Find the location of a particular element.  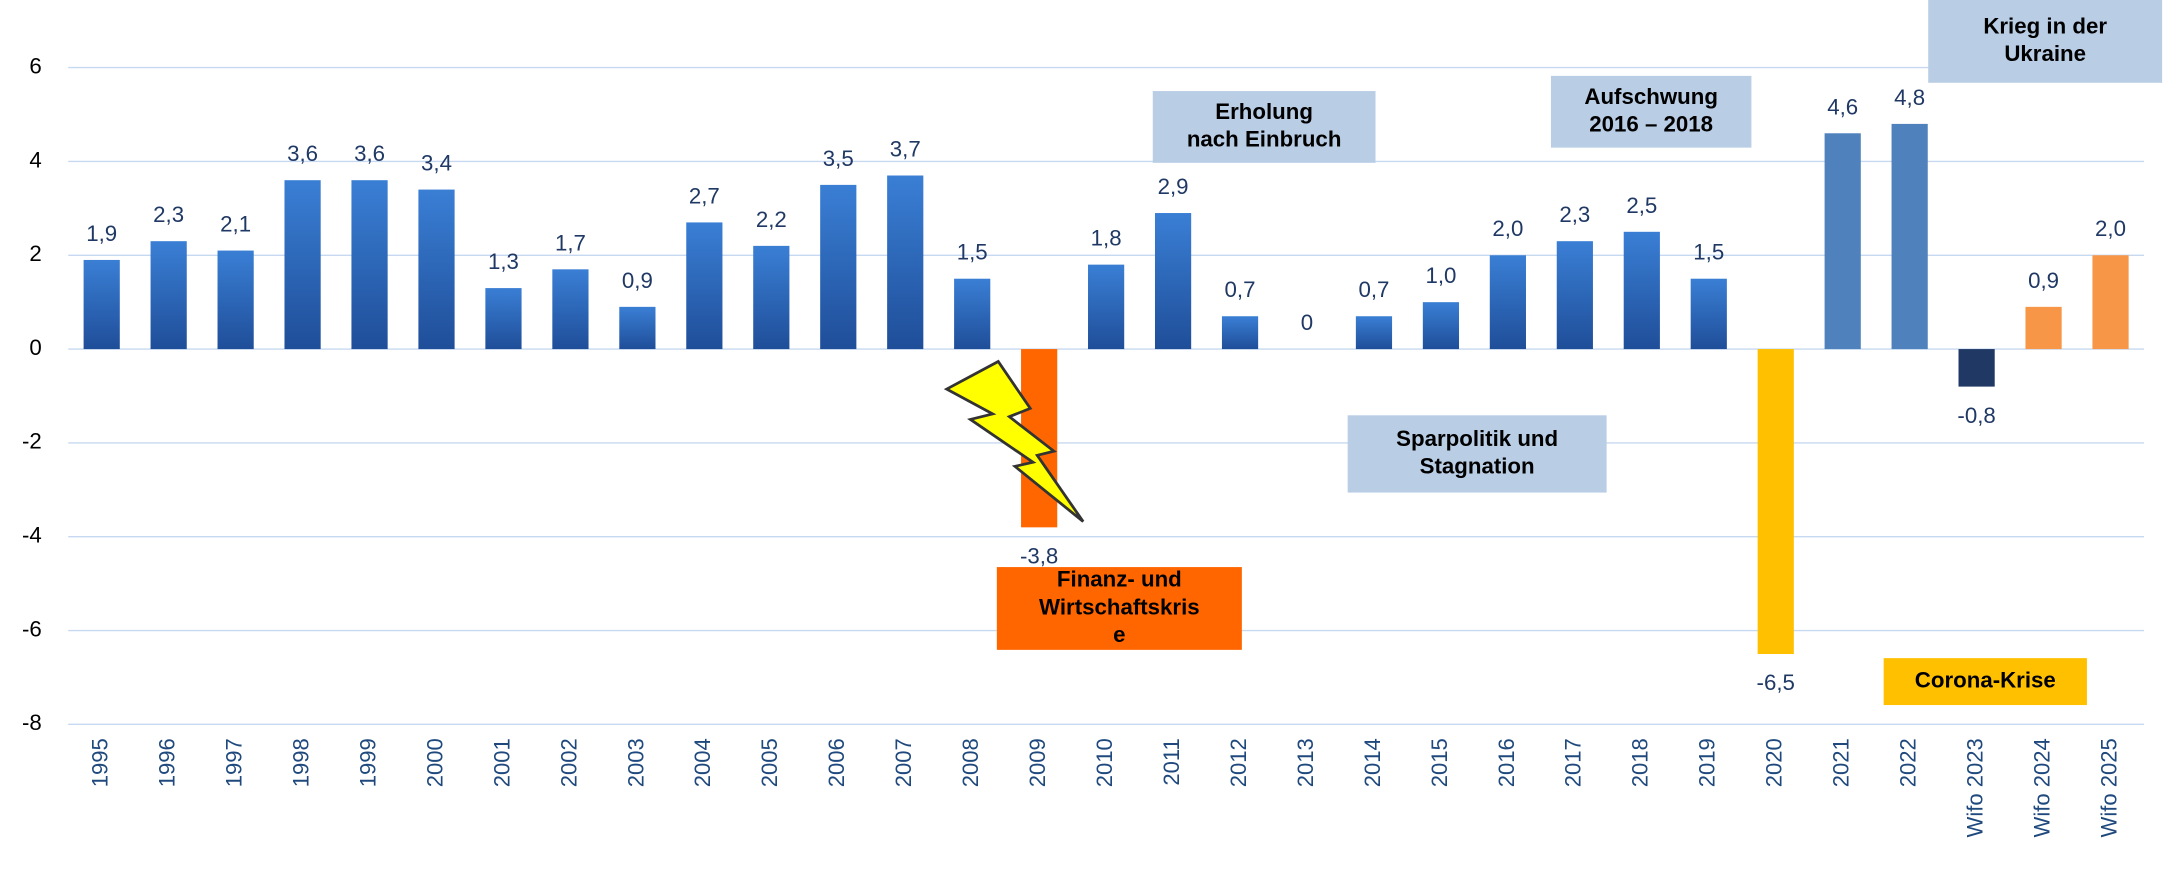

annotation-text: nach Einbruch is located at coordinates (1264, 139).